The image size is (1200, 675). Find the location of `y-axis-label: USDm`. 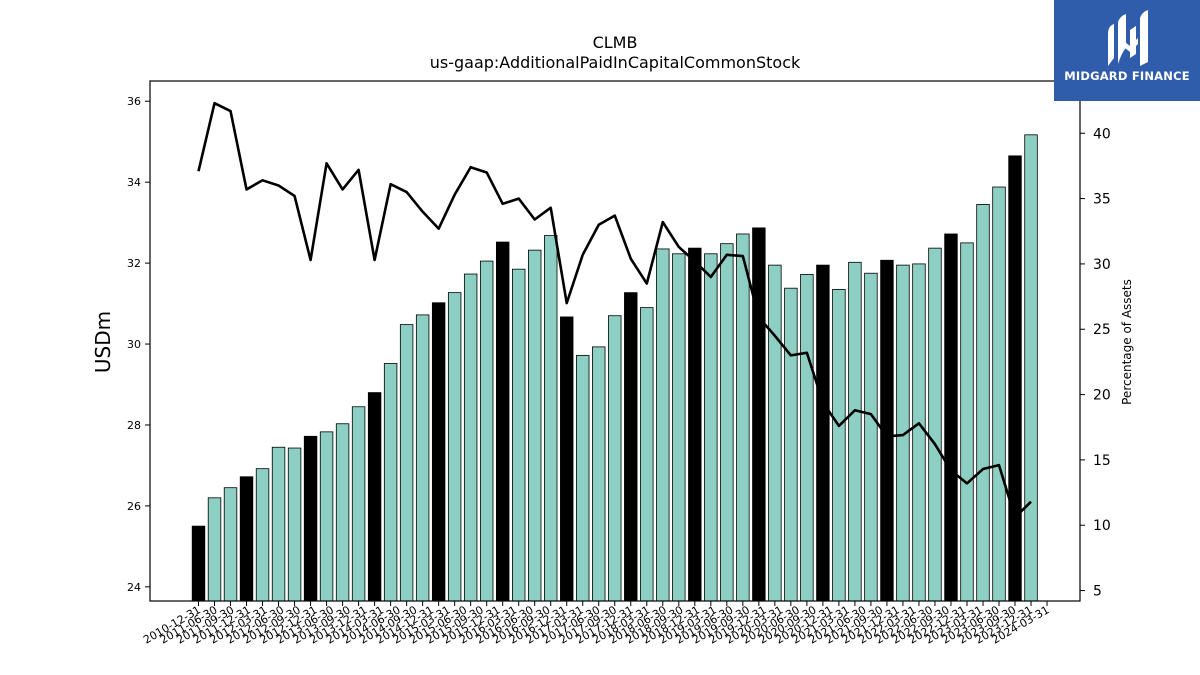

y-axis-label: USDm is located at coordinates (103, 342).